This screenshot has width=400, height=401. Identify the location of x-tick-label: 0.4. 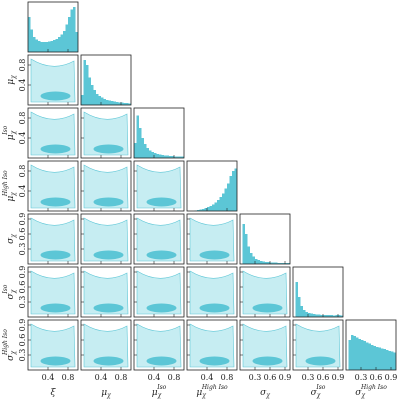
(154, 377).